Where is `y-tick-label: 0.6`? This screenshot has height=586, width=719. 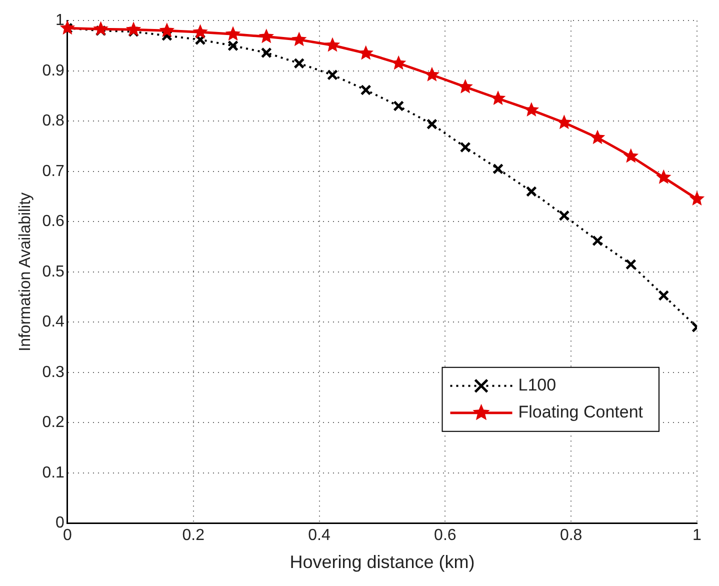 y-tick-label: 0.6 is located at coordinates (53, 221).